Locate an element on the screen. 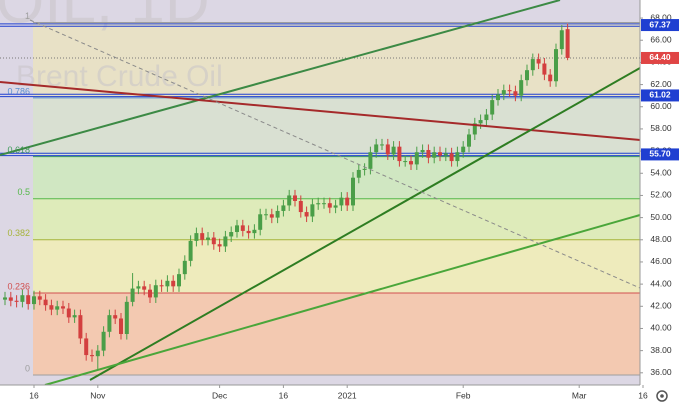  settings-icon is located at coordinates (662, 396).